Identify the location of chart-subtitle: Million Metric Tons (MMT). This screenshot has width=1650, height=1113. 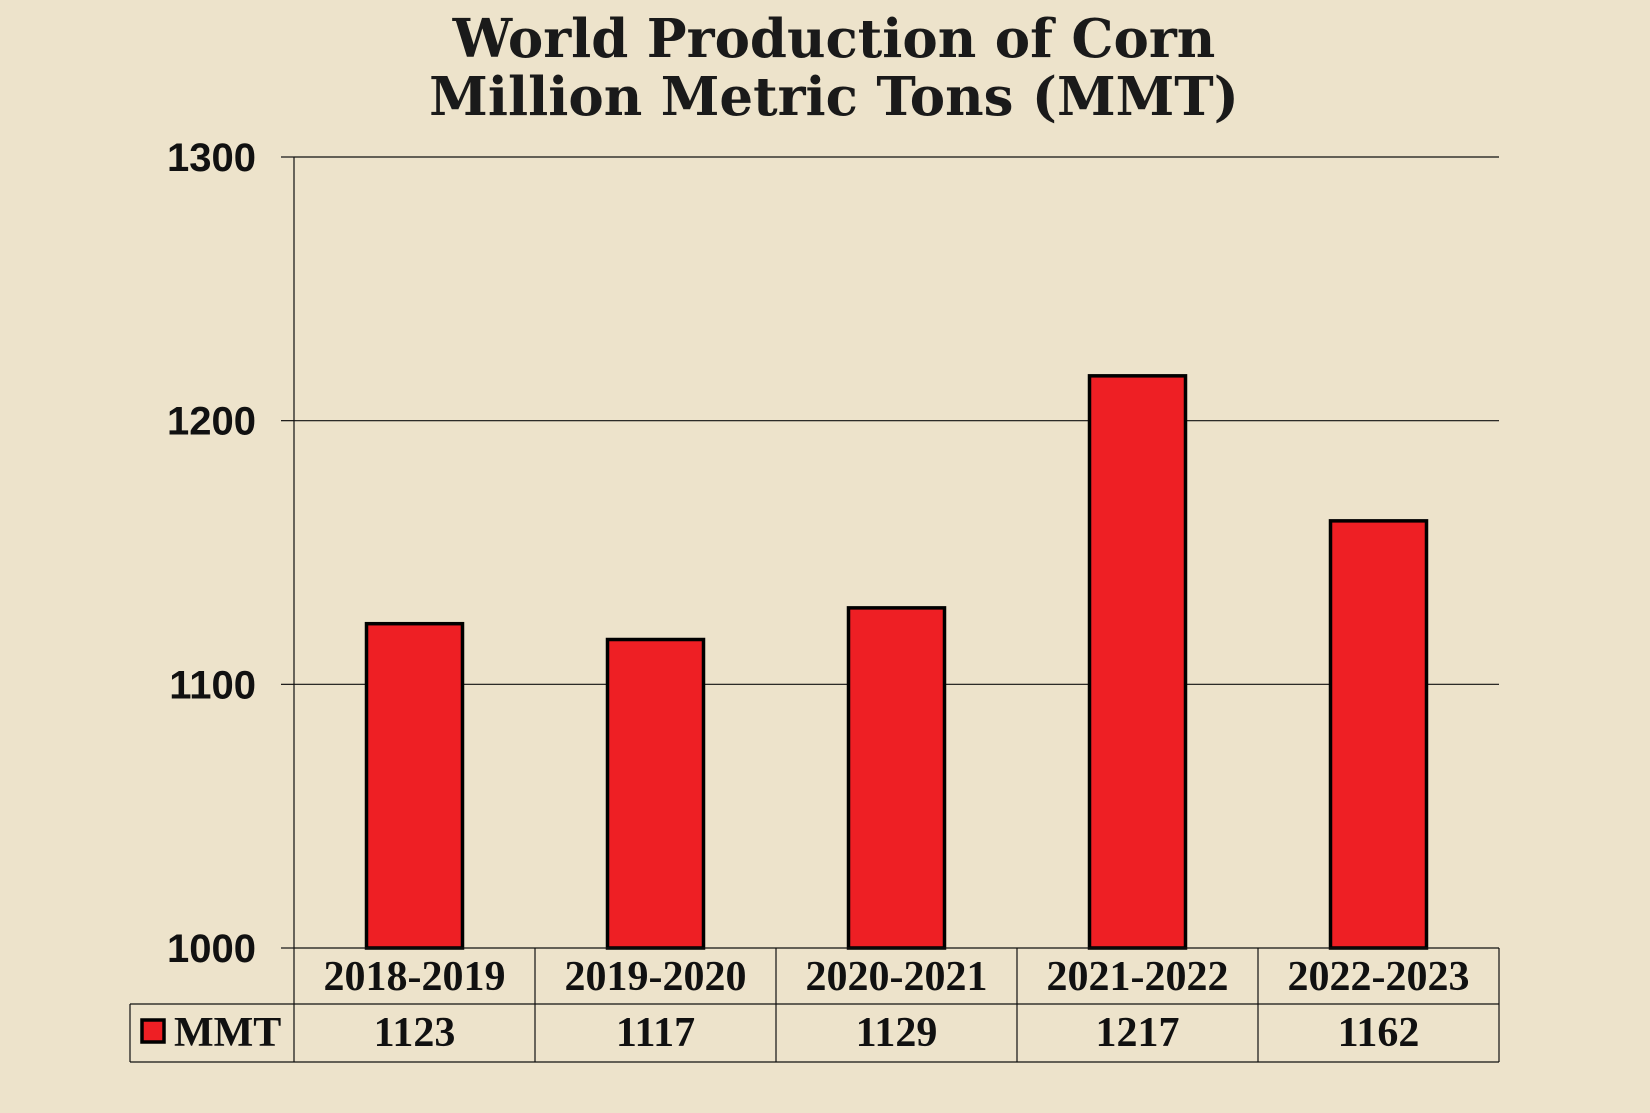
(834, 97).